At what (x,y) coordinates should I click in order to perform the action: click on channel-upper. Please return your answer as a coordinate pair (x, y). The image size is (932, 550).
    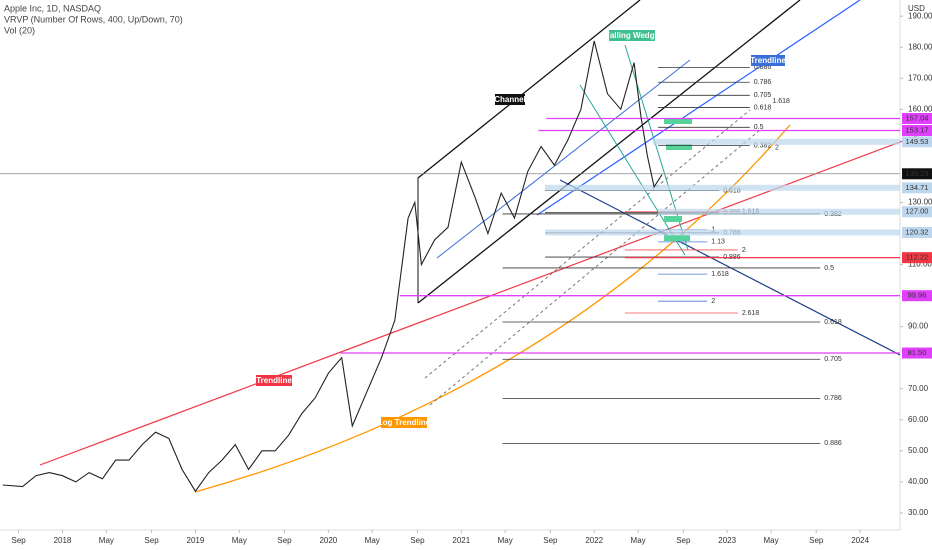
    Looking at the image, I should click on (529, 89).